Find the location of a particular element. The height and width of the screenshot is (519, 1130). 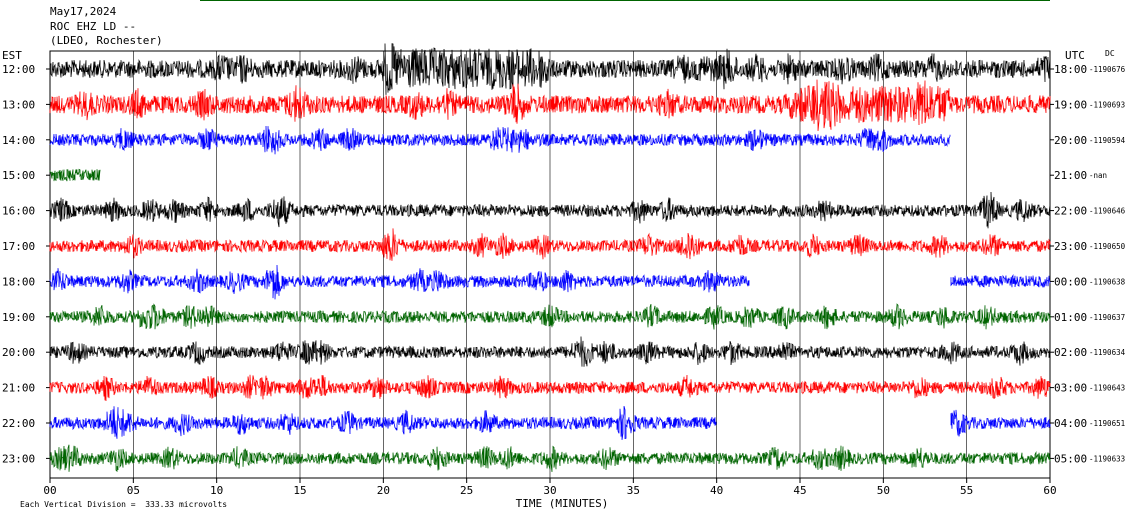

row-est-label: 22:00 is located at coordinates (18, 423).